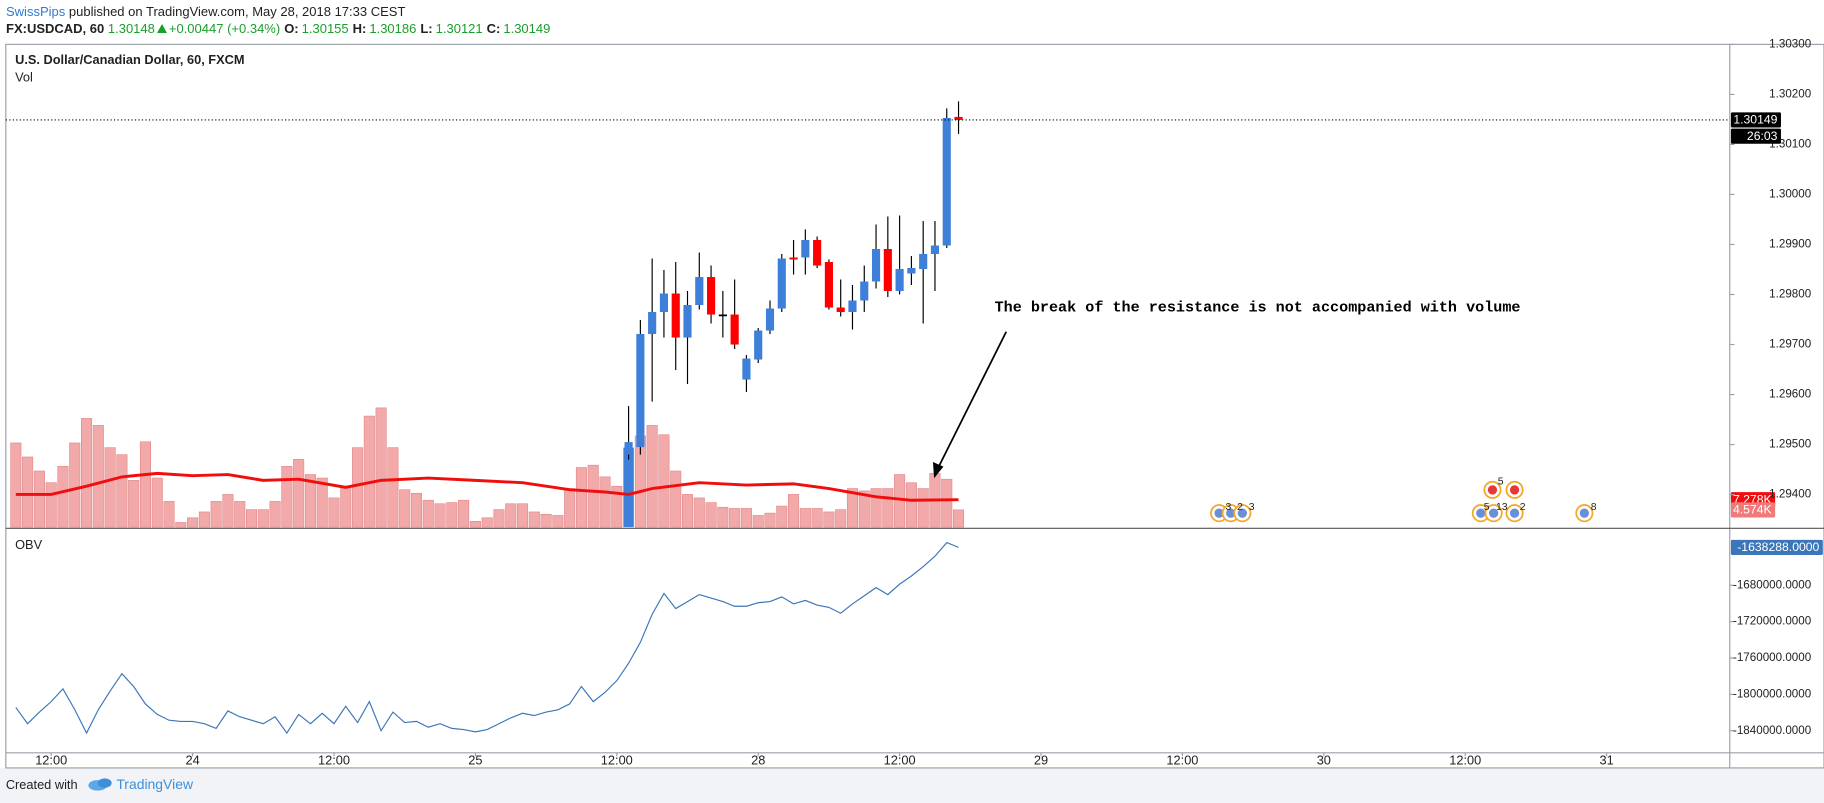 Image resolution: width=1824 pixels, height=803 pixels. What do you see at coordinates (793, 280) in the screenshot?
I see `price-layer` at bounding box center [793, 280].